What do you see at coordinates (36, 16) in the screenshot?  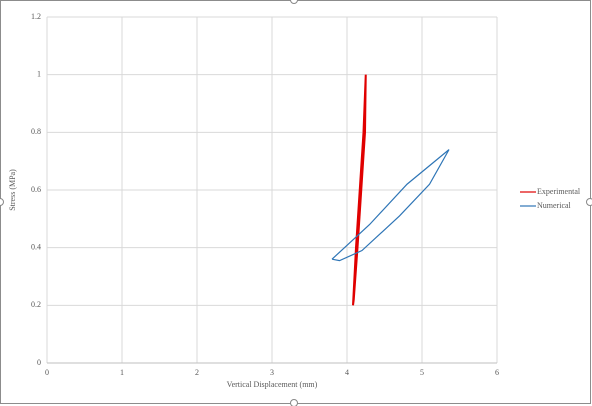 I see `y-tick-label: 1.2` at bounding box center [36, 16].